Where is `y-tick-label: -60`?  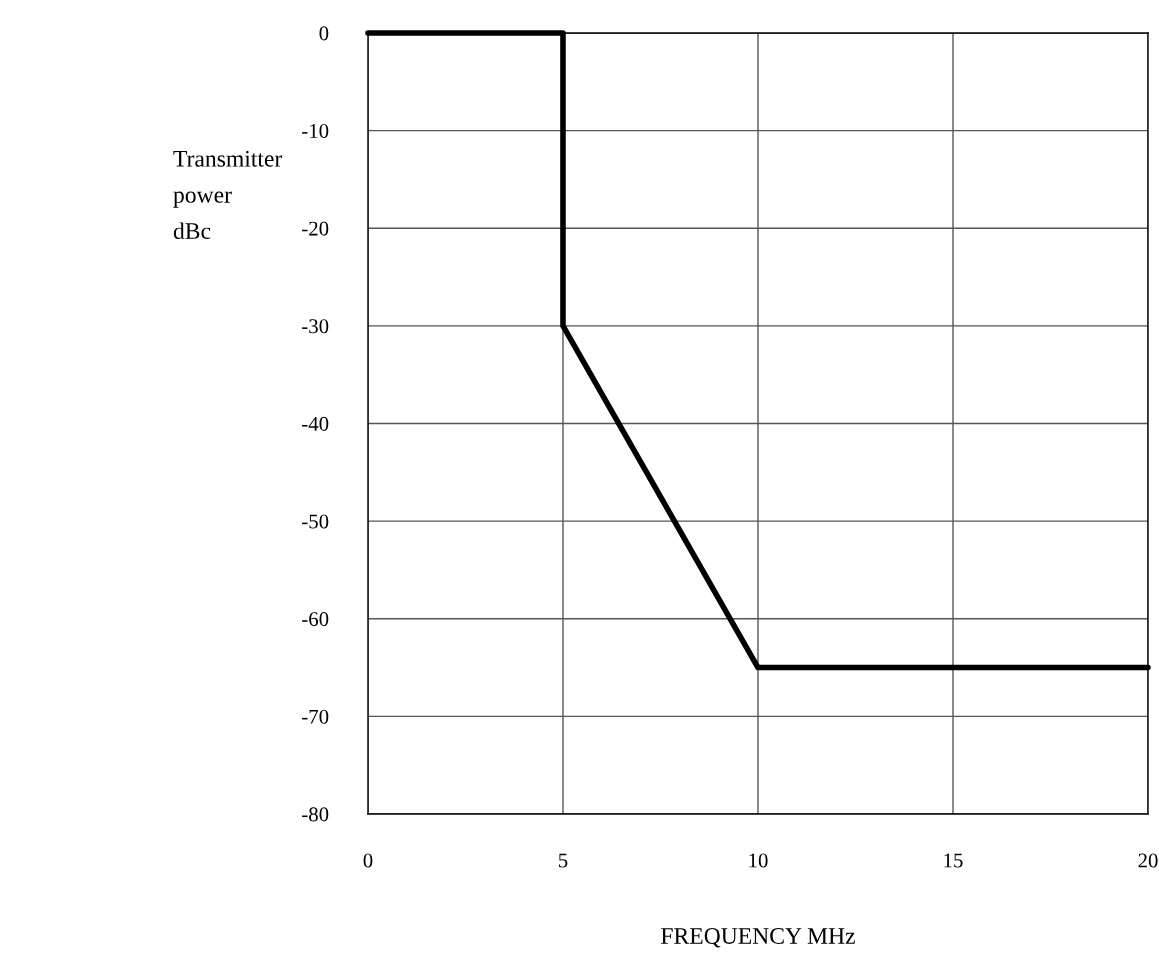 y-tick-label: -60 is located at coordinates (315, 619).